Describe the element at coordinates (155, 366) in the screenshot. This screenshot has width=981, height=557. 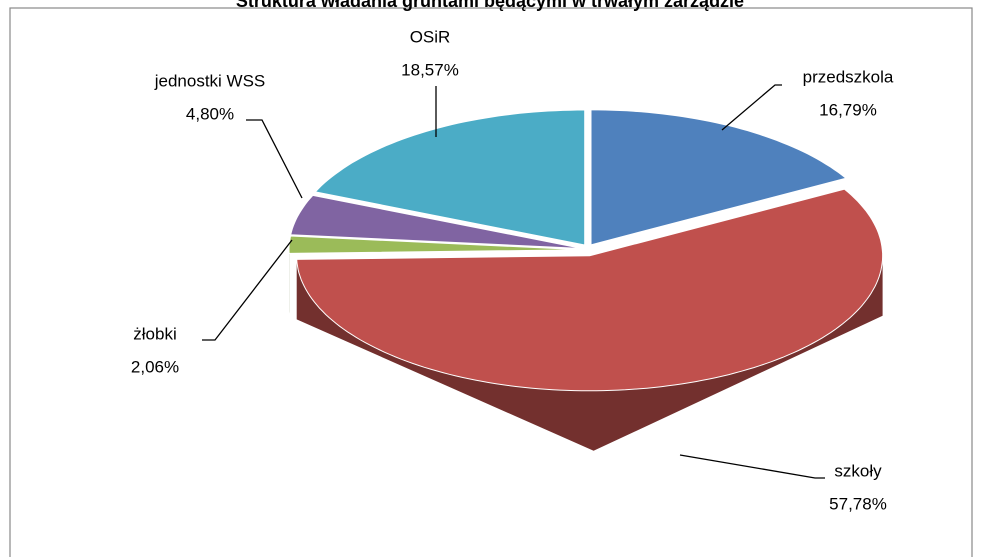
I see `value-label: 2,06%` at that location.